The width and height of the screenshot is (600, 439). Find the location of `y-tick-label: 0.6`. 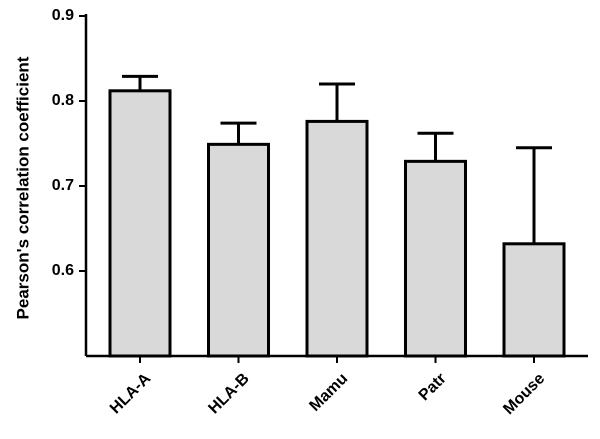

y-tick-label: 0.6 is located at coordinates (63, 270).